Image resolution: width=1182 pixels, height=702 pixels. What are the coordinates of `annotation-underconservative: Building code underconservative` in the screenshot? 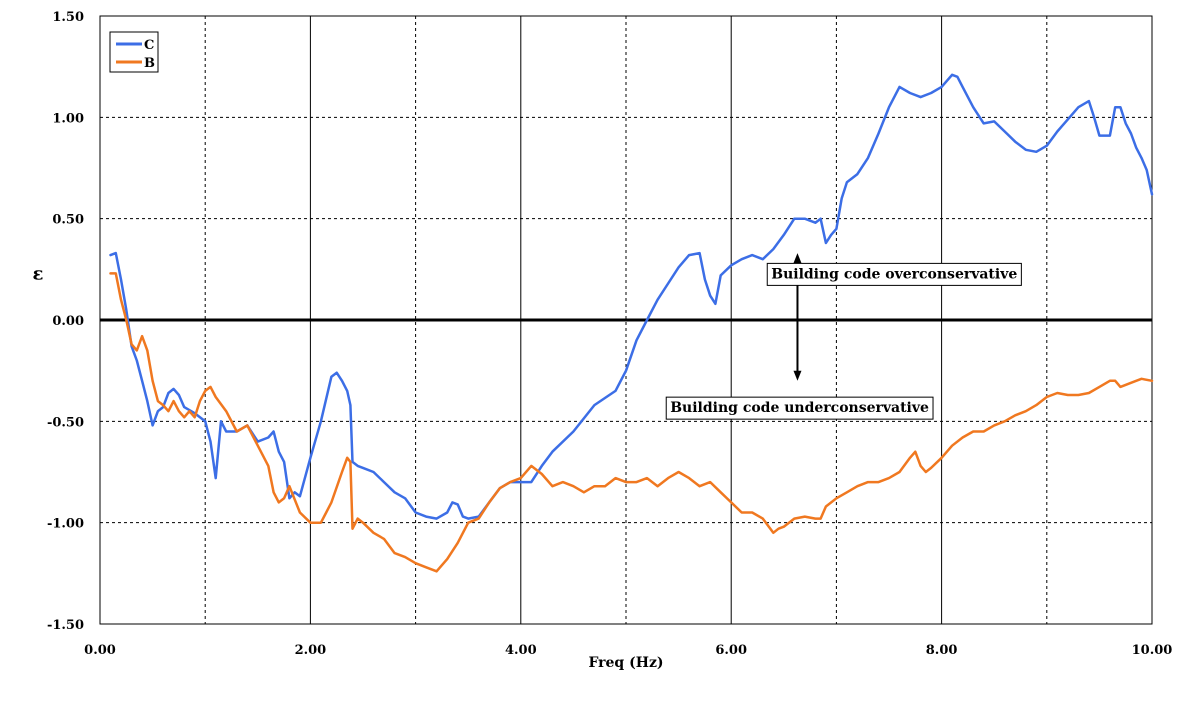 It's located at (799, 408).